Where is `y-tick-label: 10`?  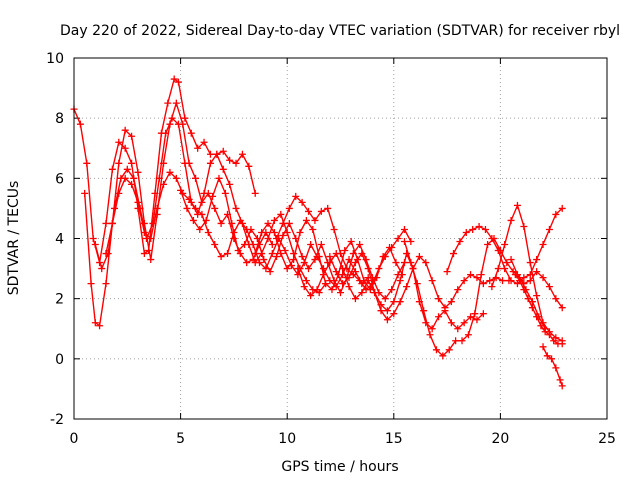
y-tick-label: 10 is located at coordinates (55, 59).